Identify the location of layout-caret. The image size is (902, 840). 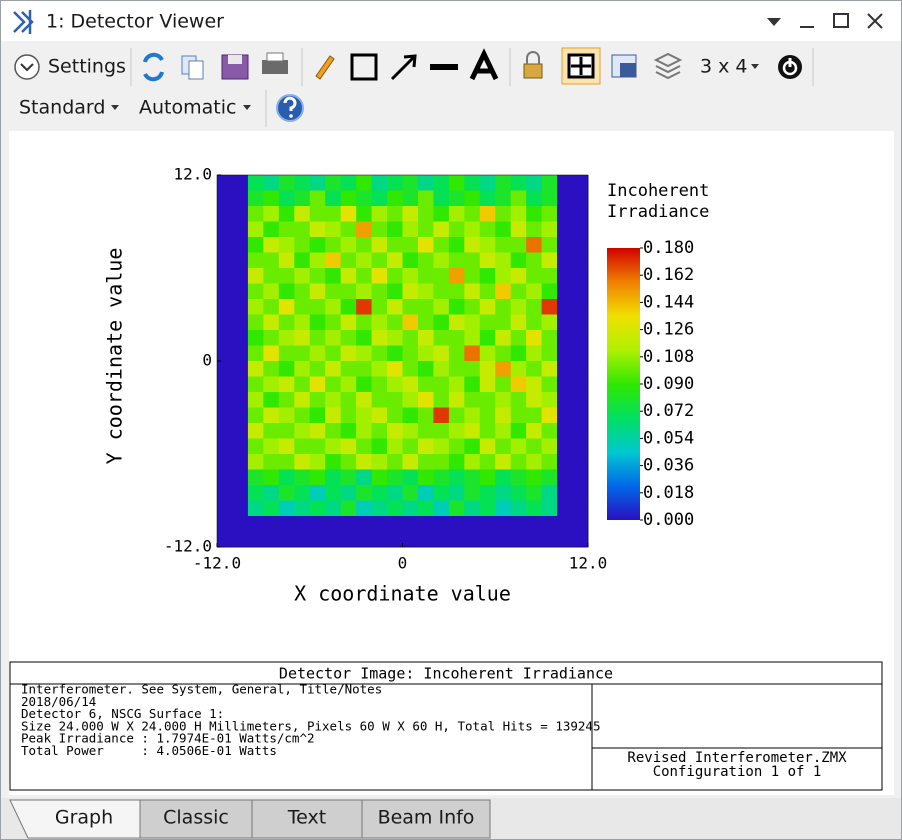
(755, 66).